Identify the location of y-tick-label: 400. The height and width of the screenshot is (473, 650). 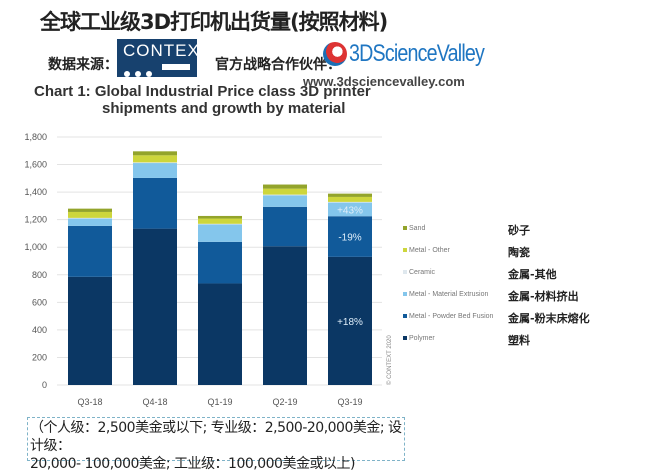
(39, 330).